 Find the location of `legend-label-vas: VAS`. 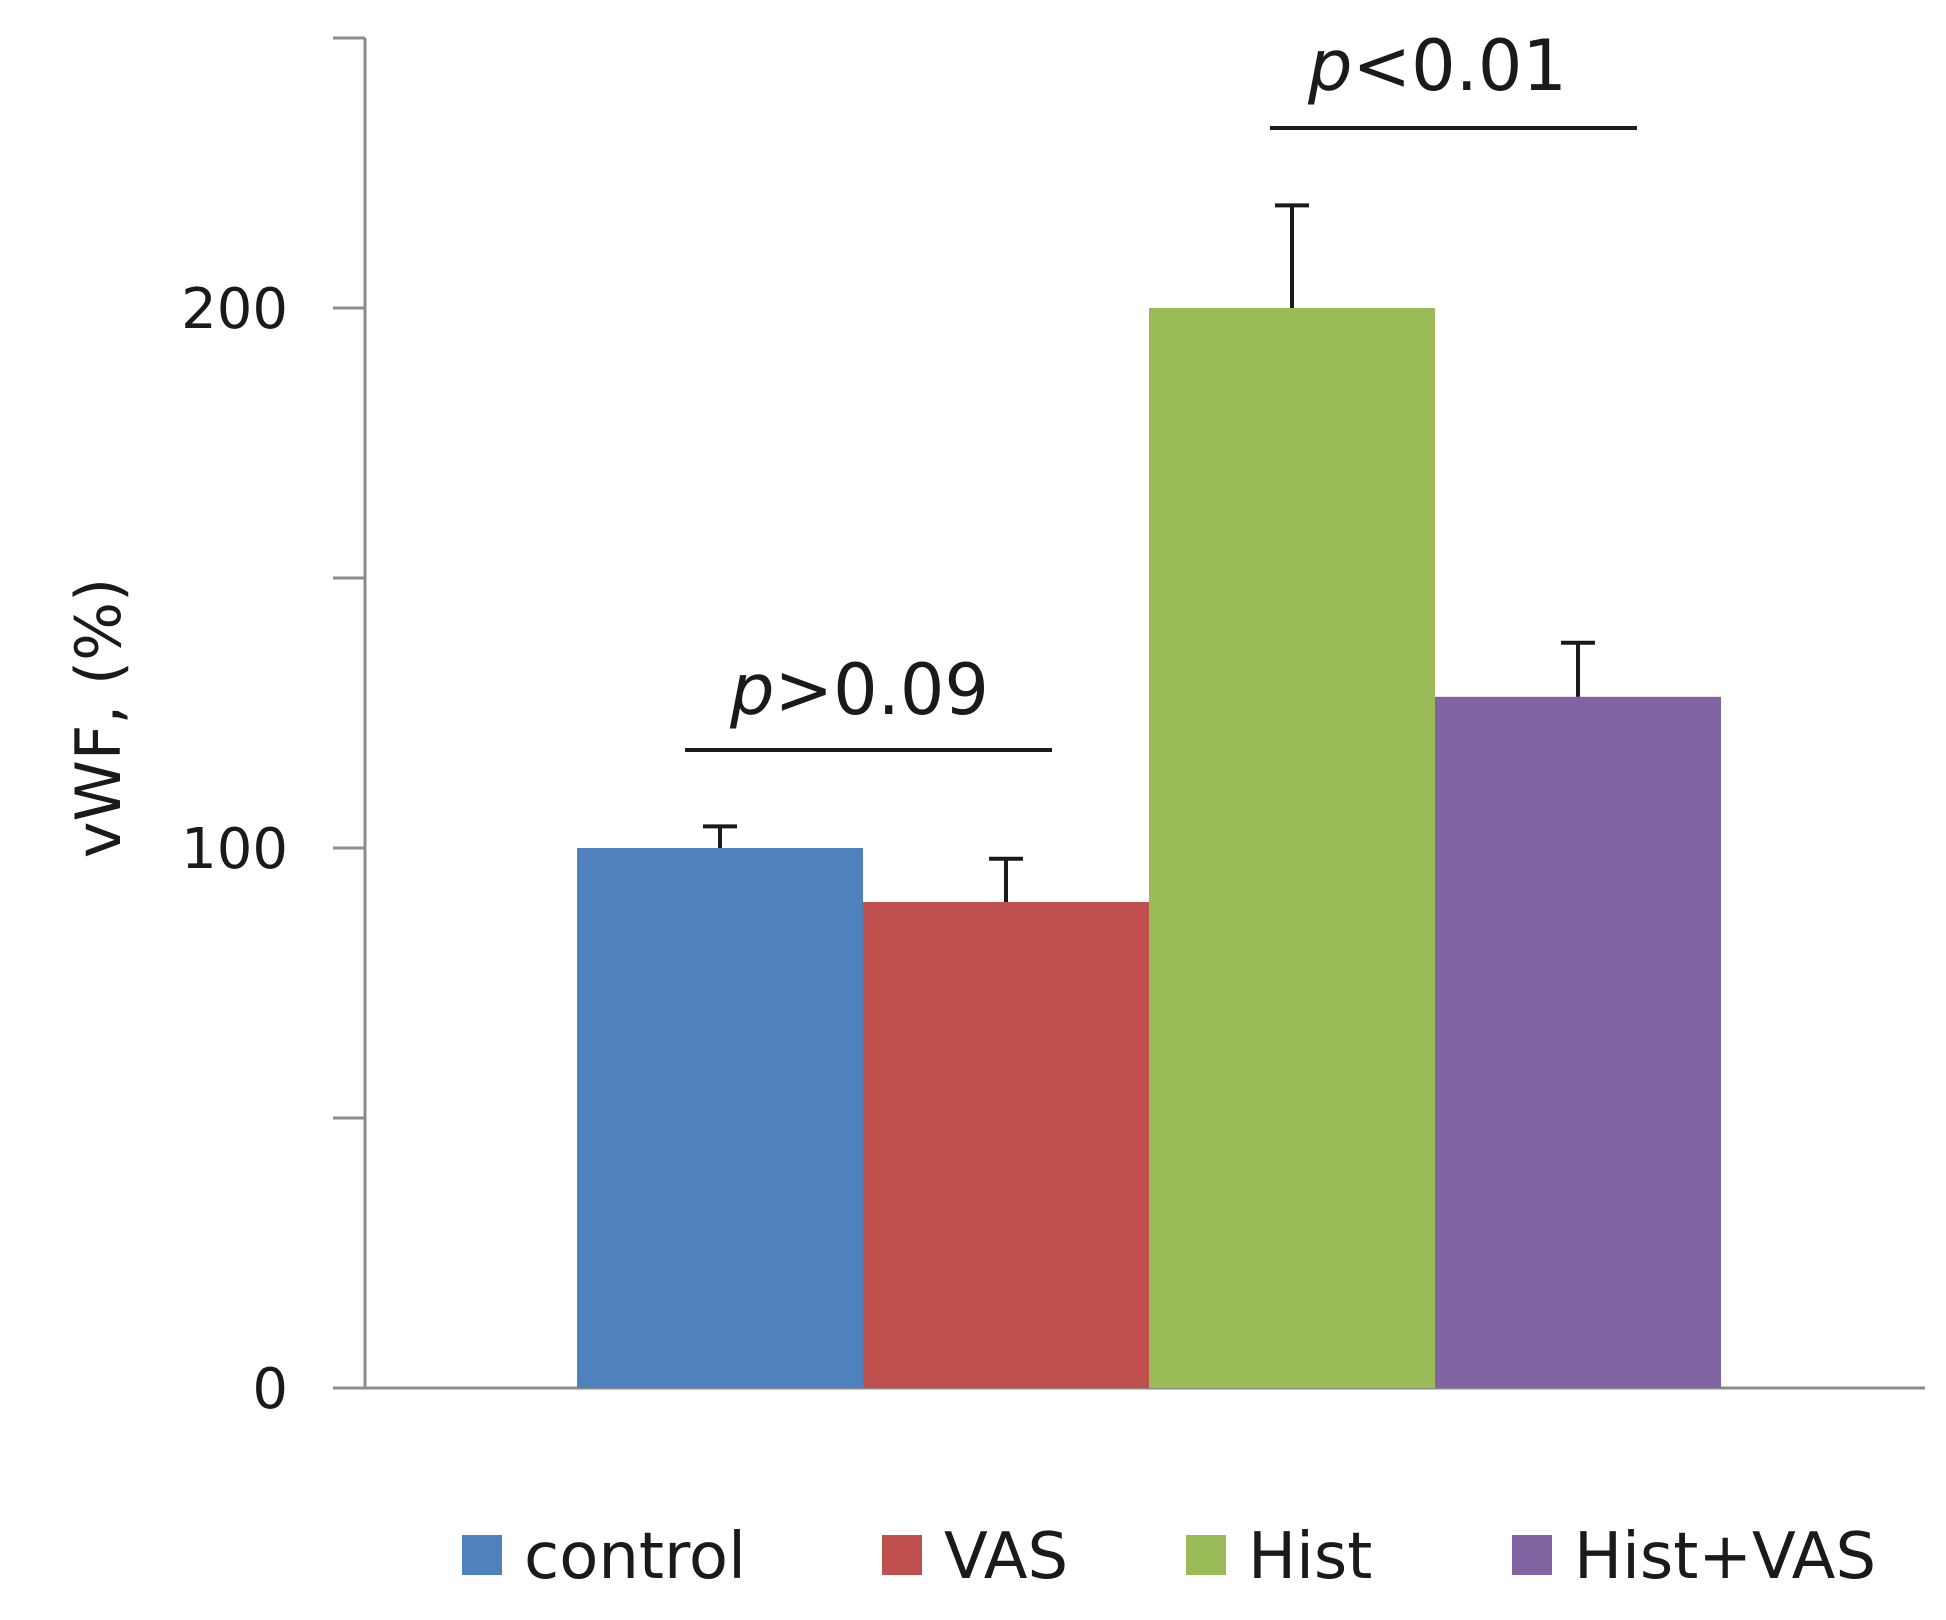

legend-label-vas: VAS is located at coordinates (1006, 1557).